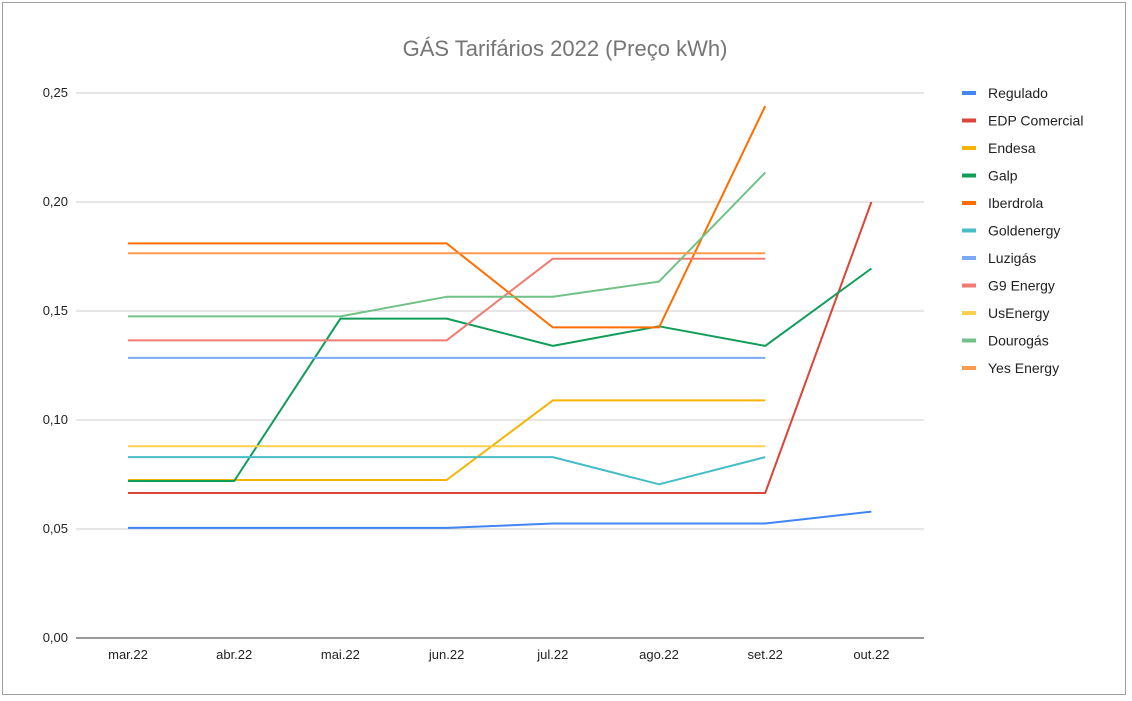  Describe the element at coordinates (1003, 176) in the screenshot. I see `legend-label: Galp` at that location.